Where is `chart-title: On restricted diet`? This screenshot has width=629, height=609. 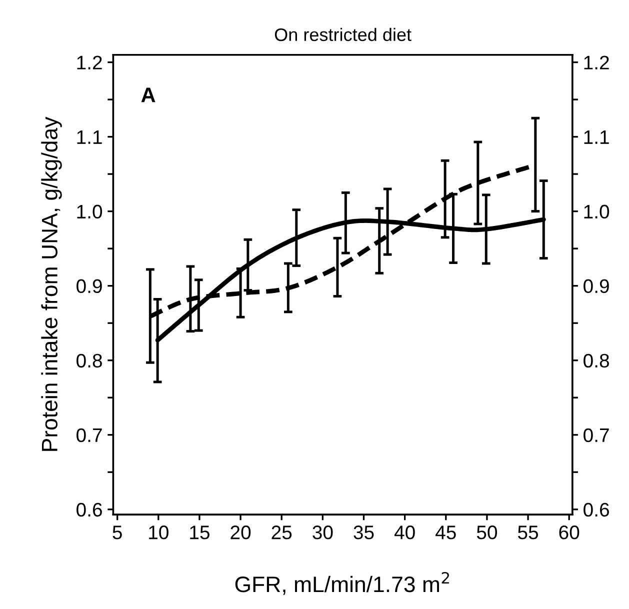 chart-title: On restricted diet is located at coordinates (343, 35).